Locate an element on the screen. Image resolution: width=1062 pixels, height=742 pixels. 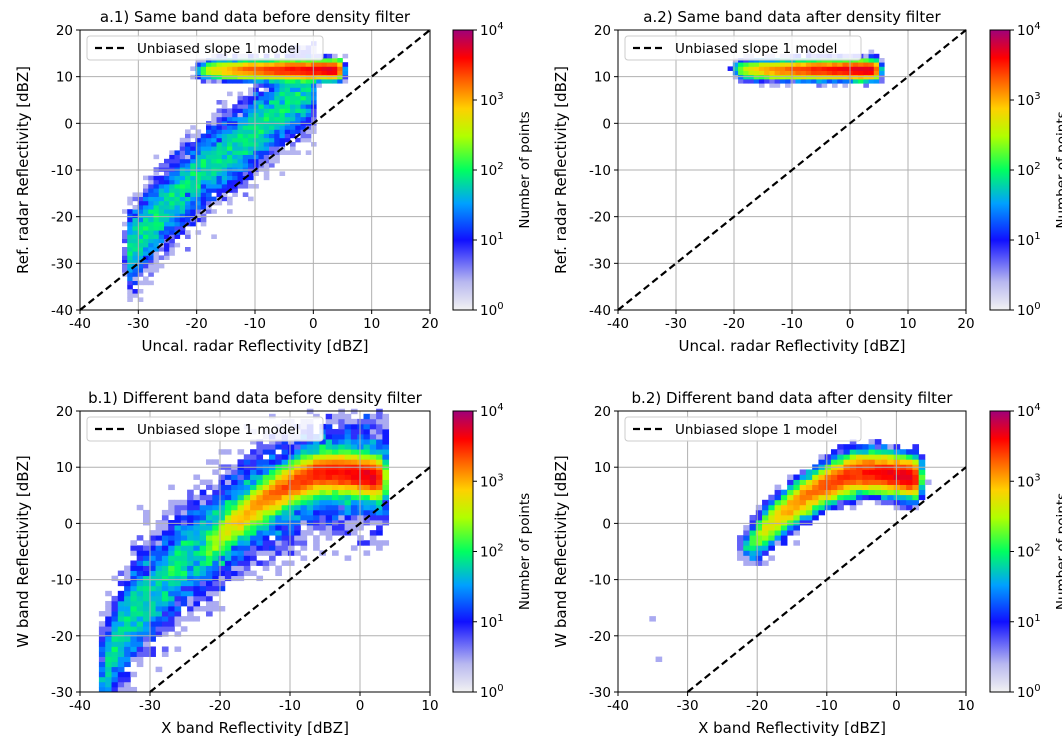
colorbar-tick-label: 104 is located at coordinates (492, 411).